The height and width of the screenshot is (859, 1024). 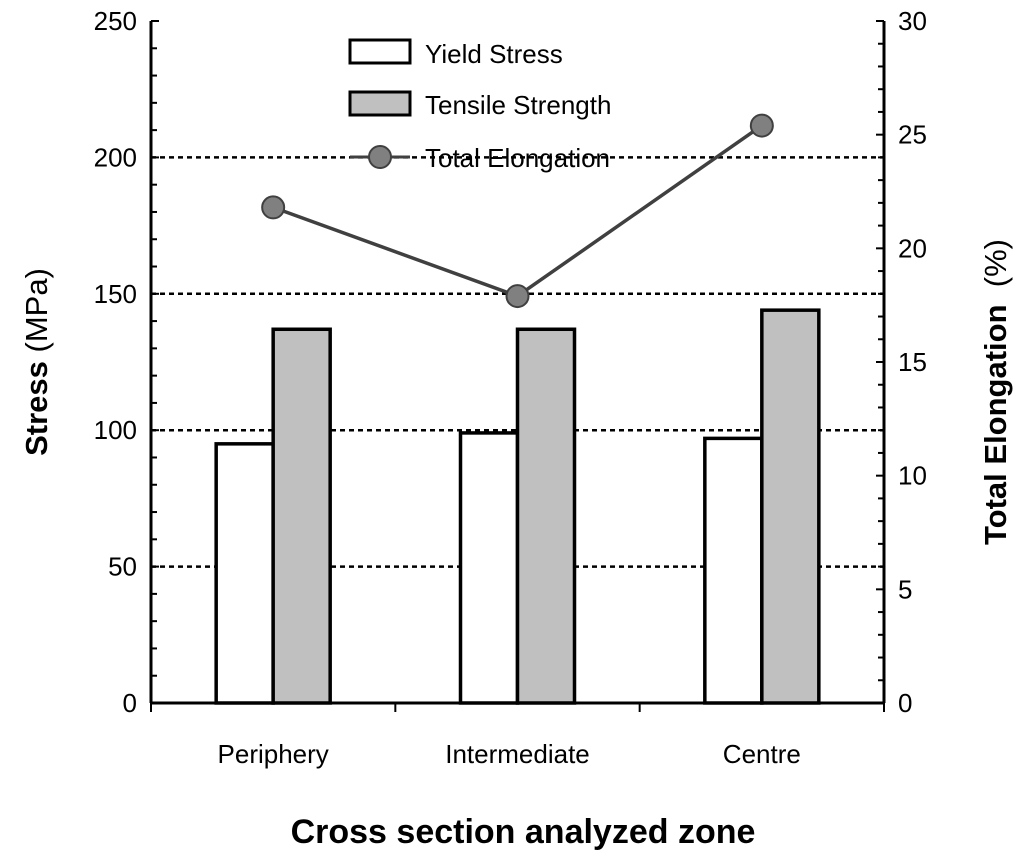 I want to click on y2-axis-title-bold: Total Elongation, so click(x=995, y=424).